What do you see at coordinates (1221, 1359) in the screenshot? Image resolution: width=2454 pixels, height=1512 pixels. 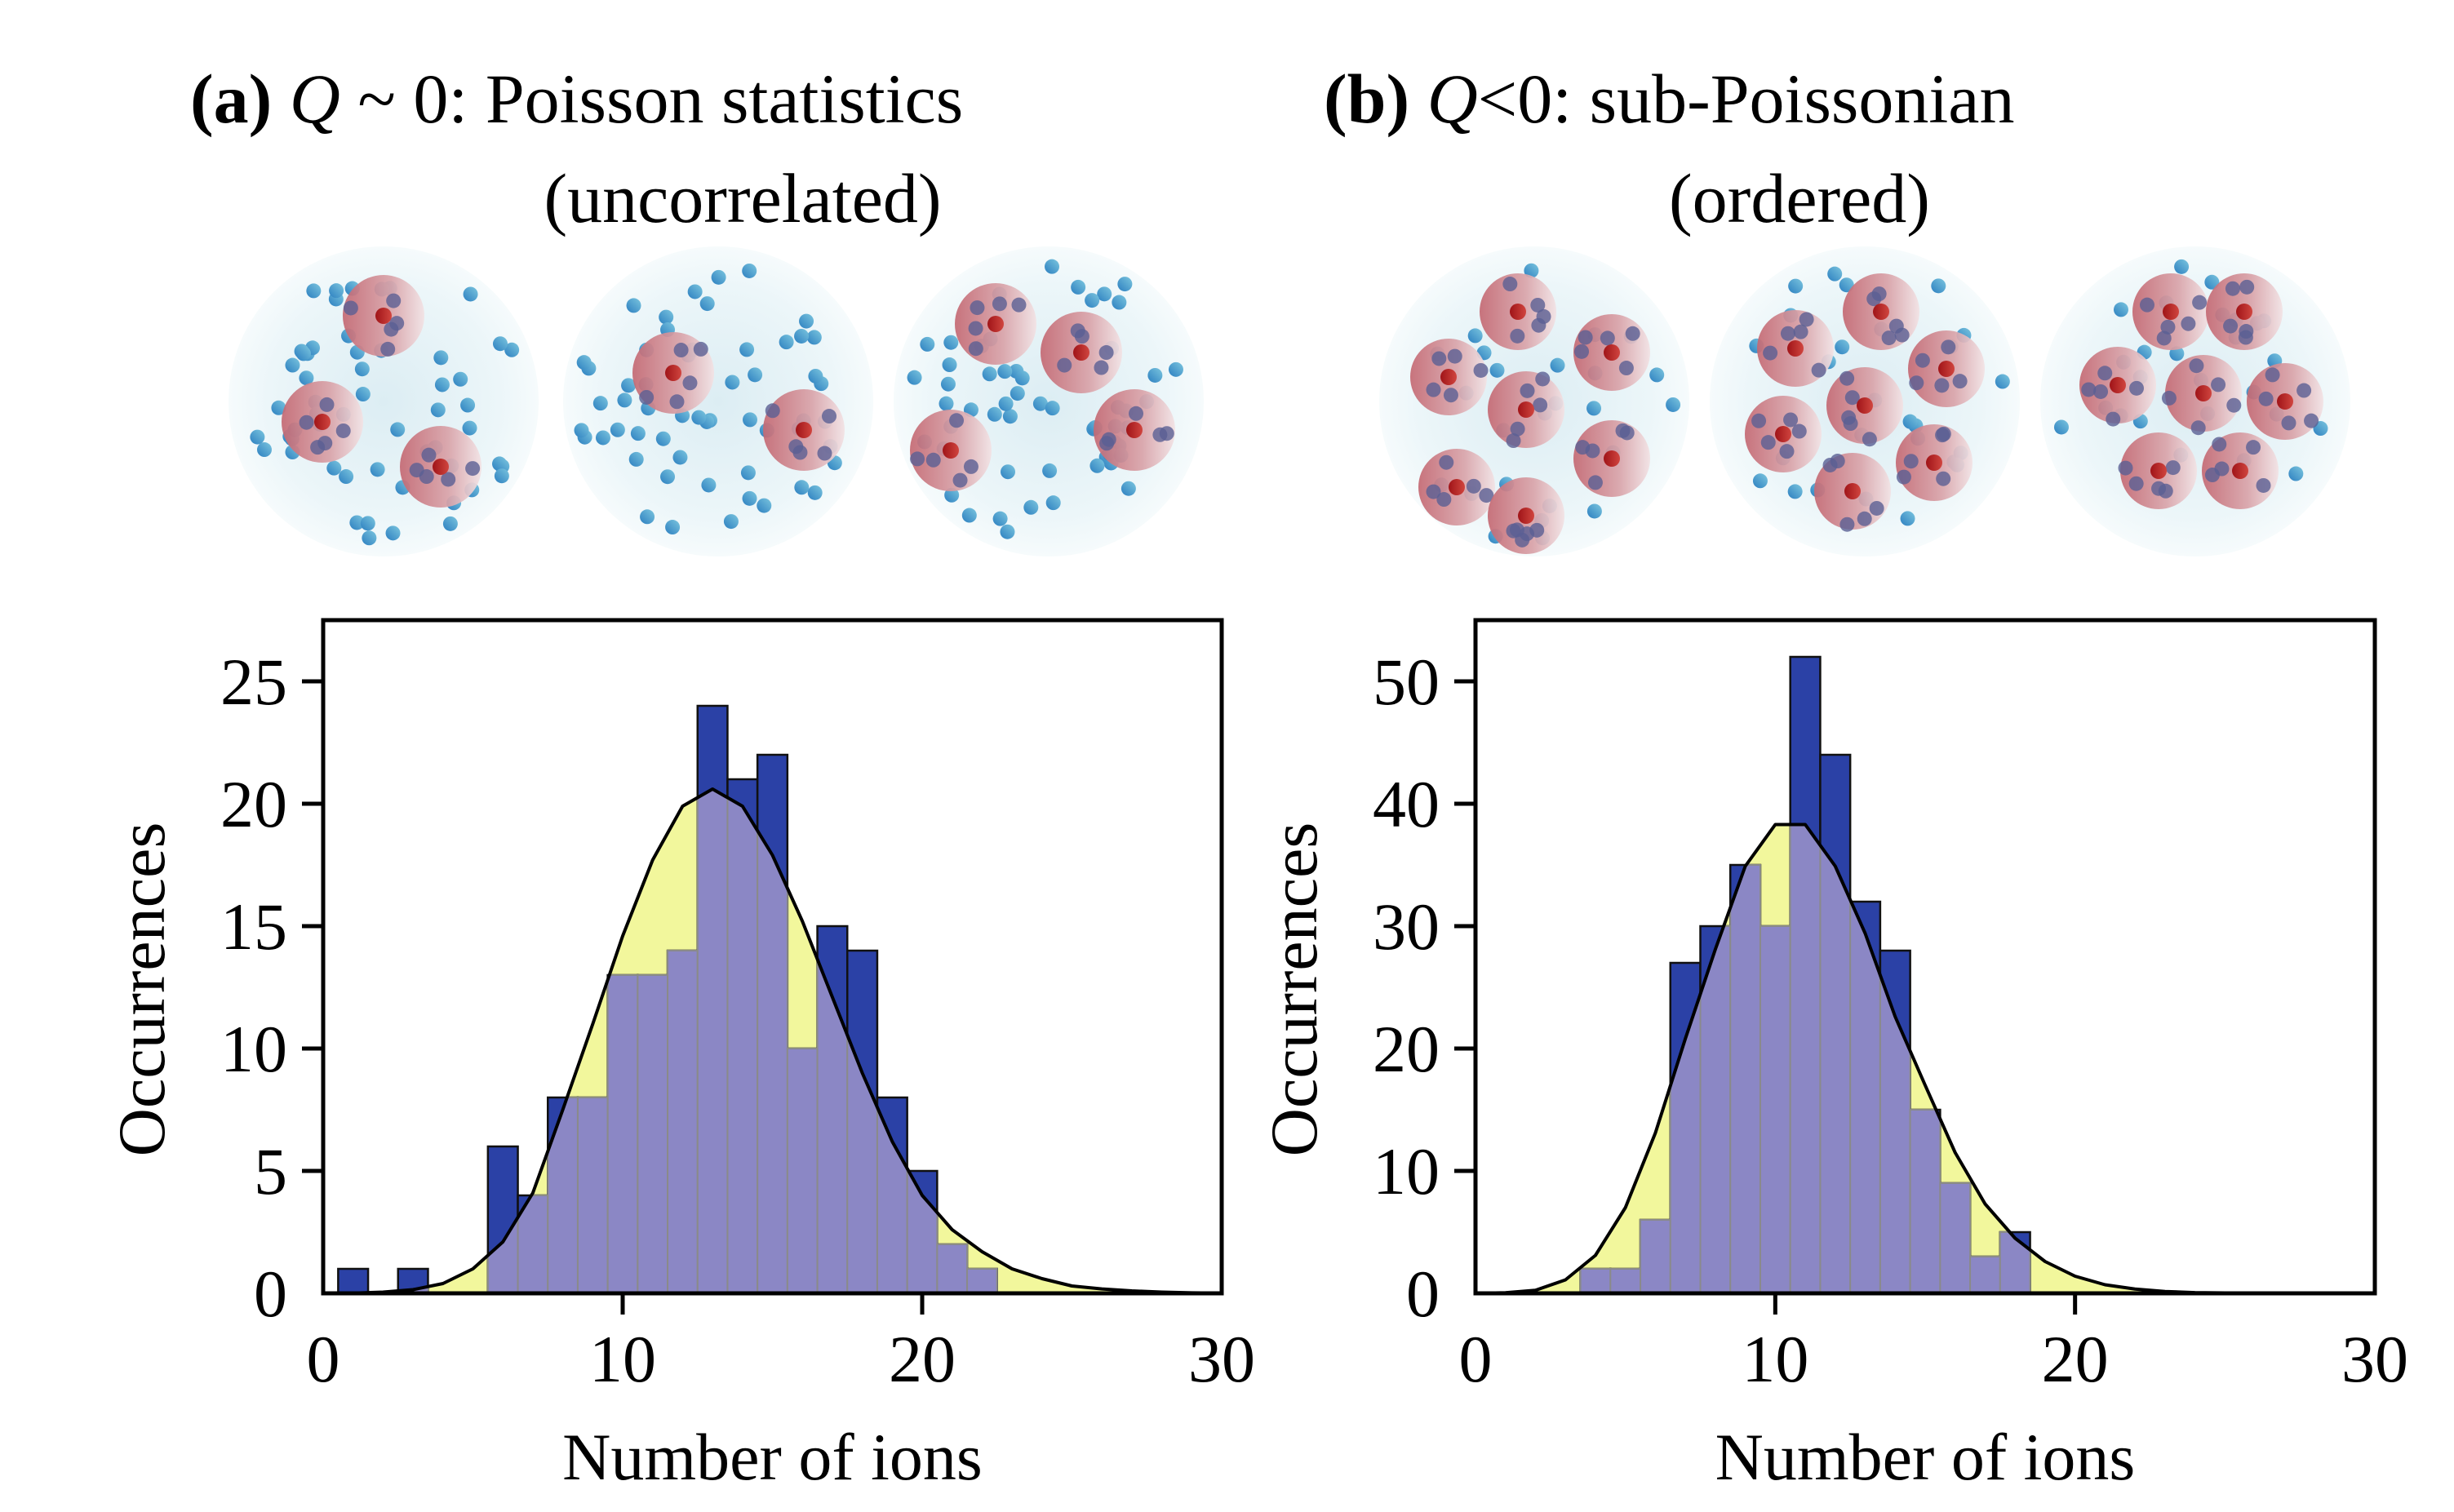 I see `x-tick-label: 30` at bounding box center [1221, 1359].